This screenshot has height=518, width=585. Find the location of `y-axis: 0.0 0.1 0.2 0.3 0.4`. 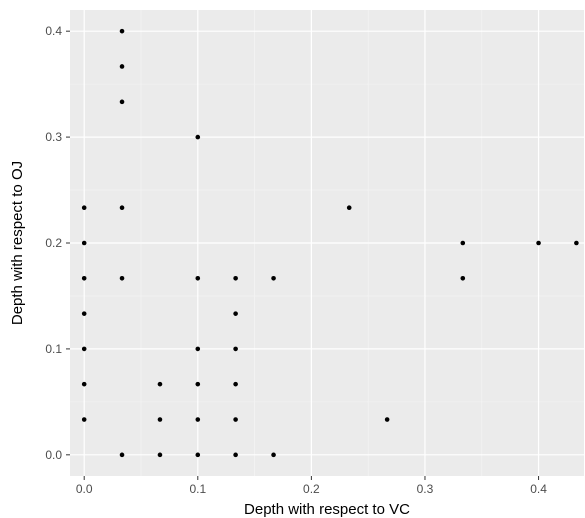

y-axis: 0.0 0.1 0.2 0.3 0.4 is located at coordinates (57, 243).